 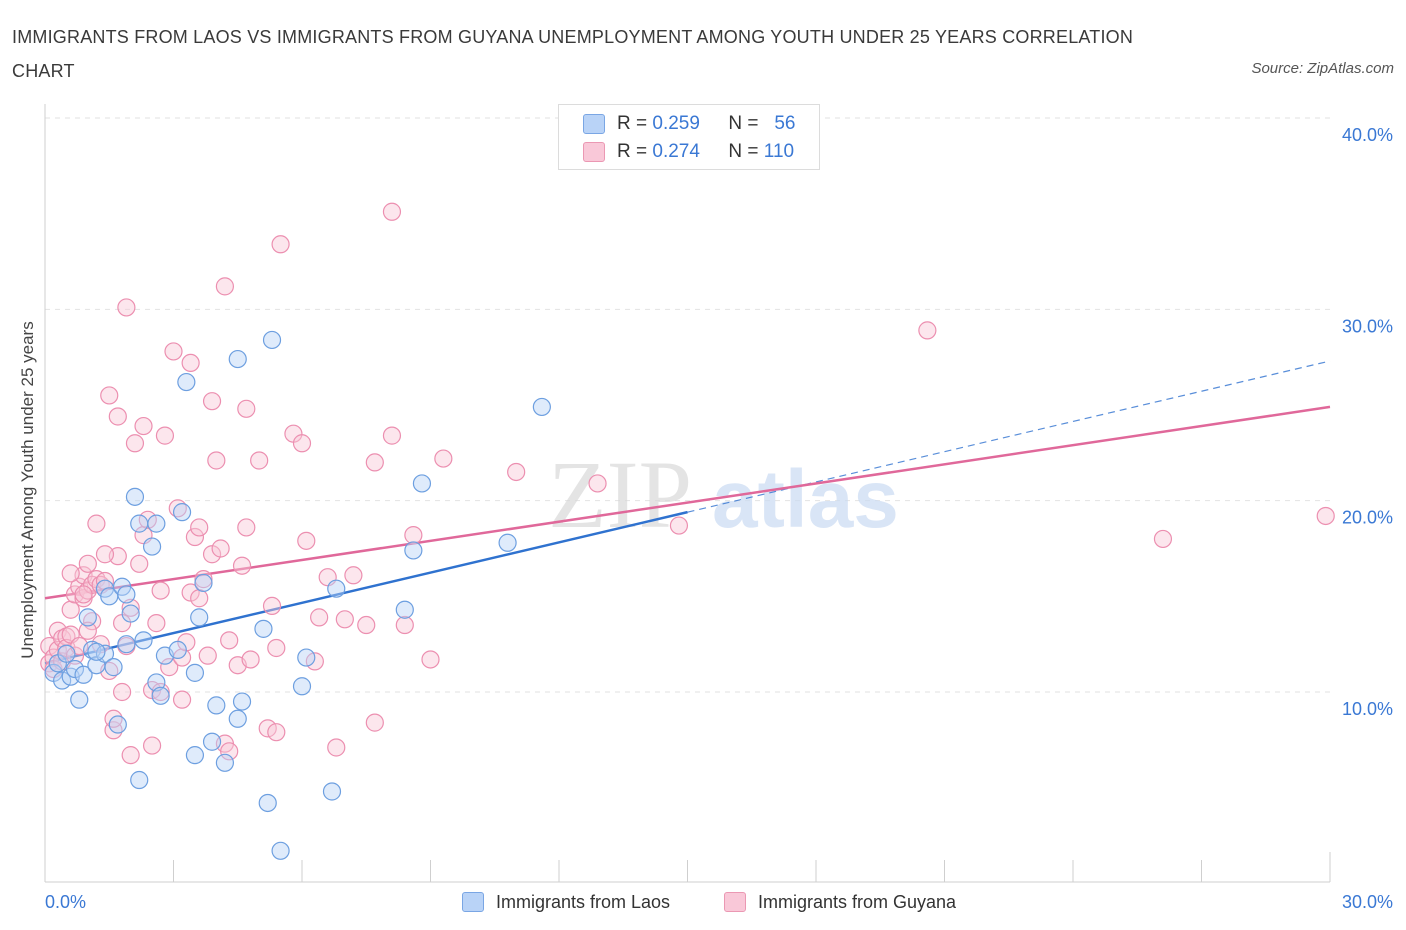 I want to click on bottom-legend-guyana: Immigrants from Guyana, so click(x=840, y=902).